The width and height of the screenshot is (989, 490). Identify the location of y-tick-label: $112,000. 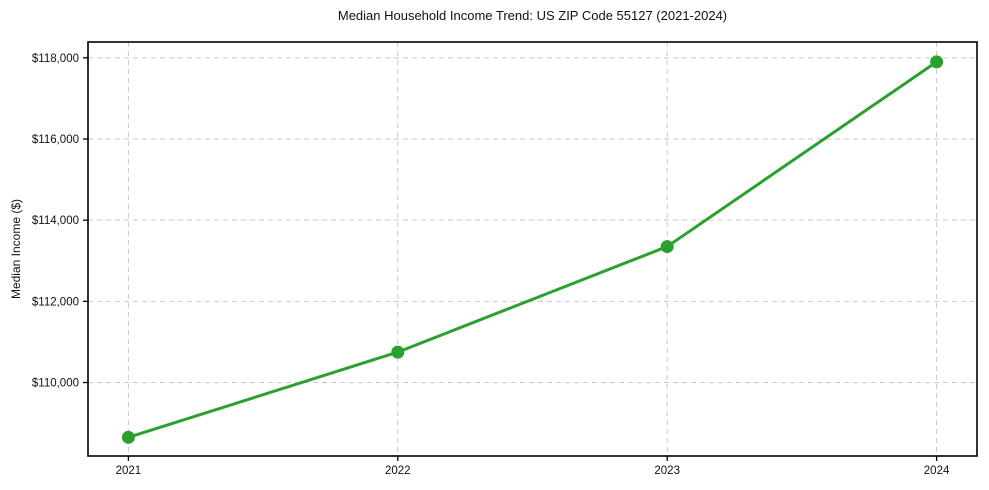
(55, 302).